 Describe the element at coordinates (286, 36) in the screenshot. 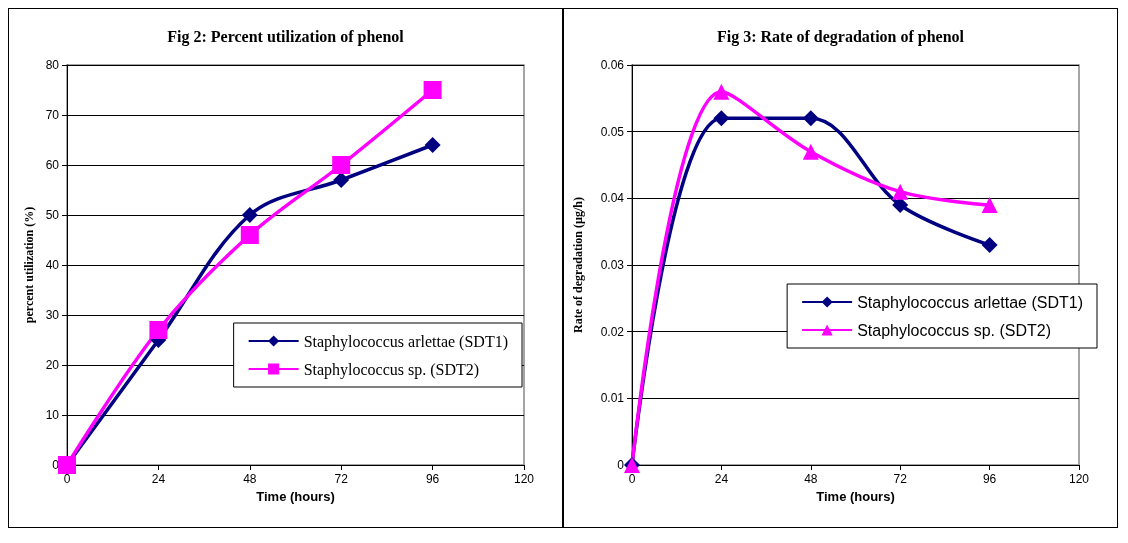

I see `chart-title: Fig 2: Percent utilization of phenol` at that location.